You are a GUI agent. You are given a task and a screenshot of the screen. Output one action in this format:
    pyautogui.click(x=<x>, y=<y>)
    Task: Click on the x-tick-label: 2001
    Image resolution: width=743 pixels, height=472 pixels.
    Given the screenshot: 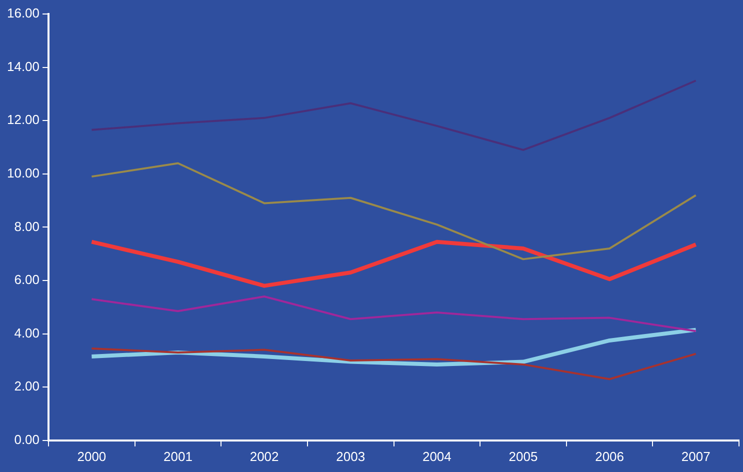 What is the action you would take?
    pyautogui.click(x=178, y=456)
    